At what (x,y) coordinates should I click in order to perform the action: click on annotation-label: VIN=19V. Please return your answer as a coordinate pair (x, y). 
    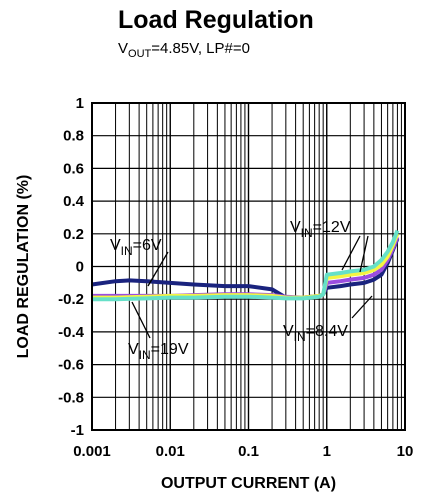
    Looking at the image, I should click on (158, 351).